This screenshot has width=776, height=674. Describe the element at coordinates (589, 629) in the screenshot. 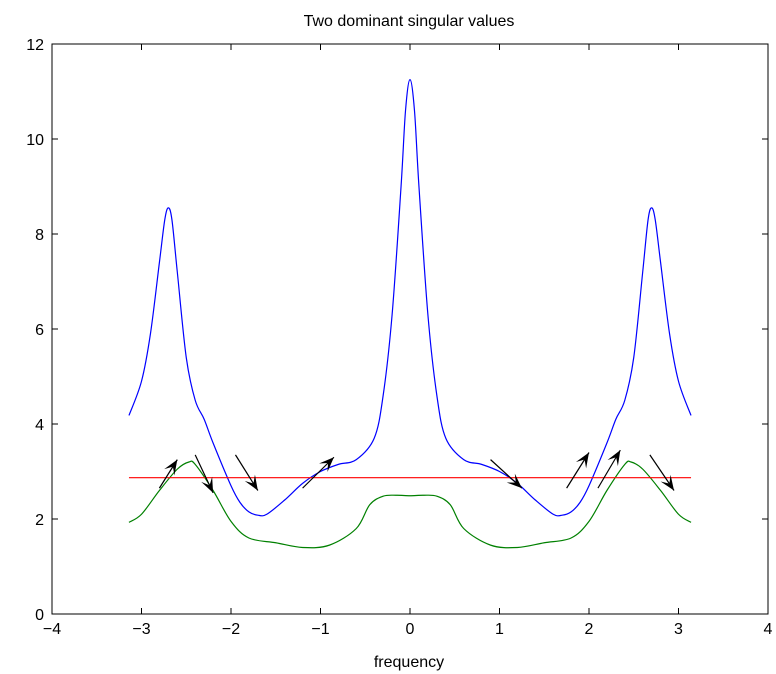

I see `x-tick-label: 2` at that location.